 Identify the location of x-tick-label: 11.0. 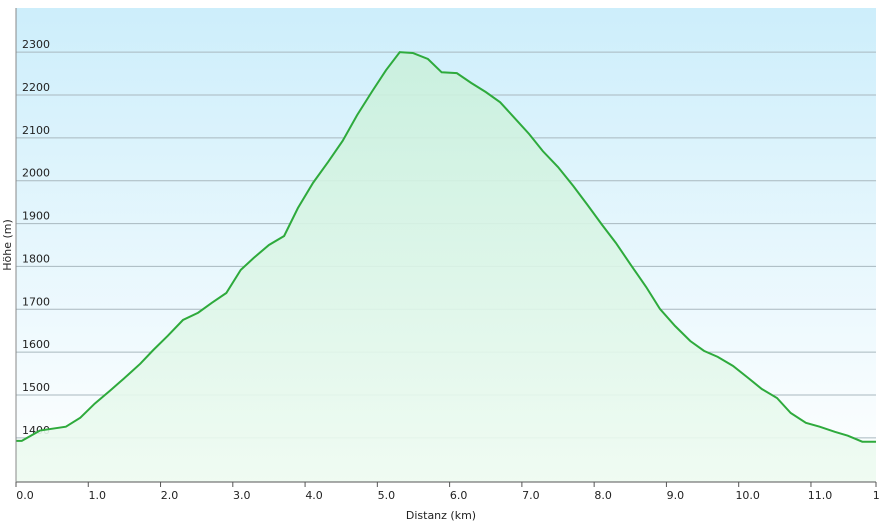
(820, 495).